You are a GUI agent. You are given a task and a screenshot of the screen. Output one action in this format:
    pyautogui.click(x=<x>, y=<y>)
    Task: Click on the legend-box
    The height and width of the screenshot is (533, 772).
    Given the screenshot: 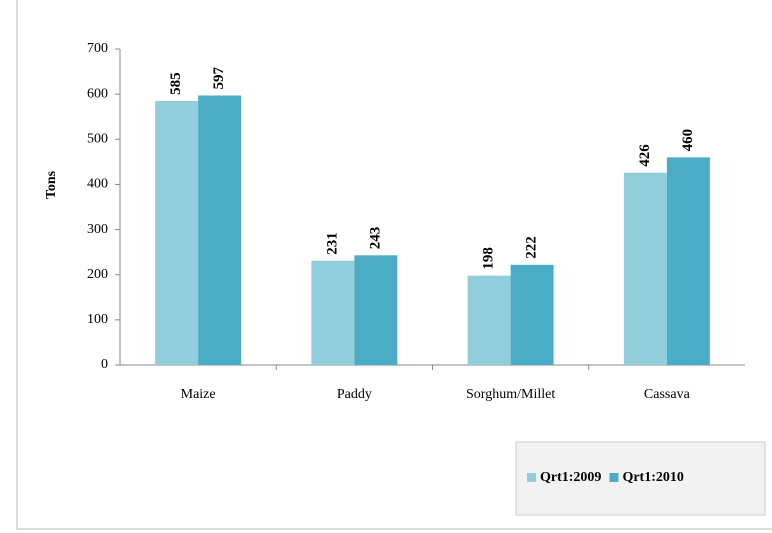 What is the action you would take?
    pyautogui.click(x=640, y=478)
    